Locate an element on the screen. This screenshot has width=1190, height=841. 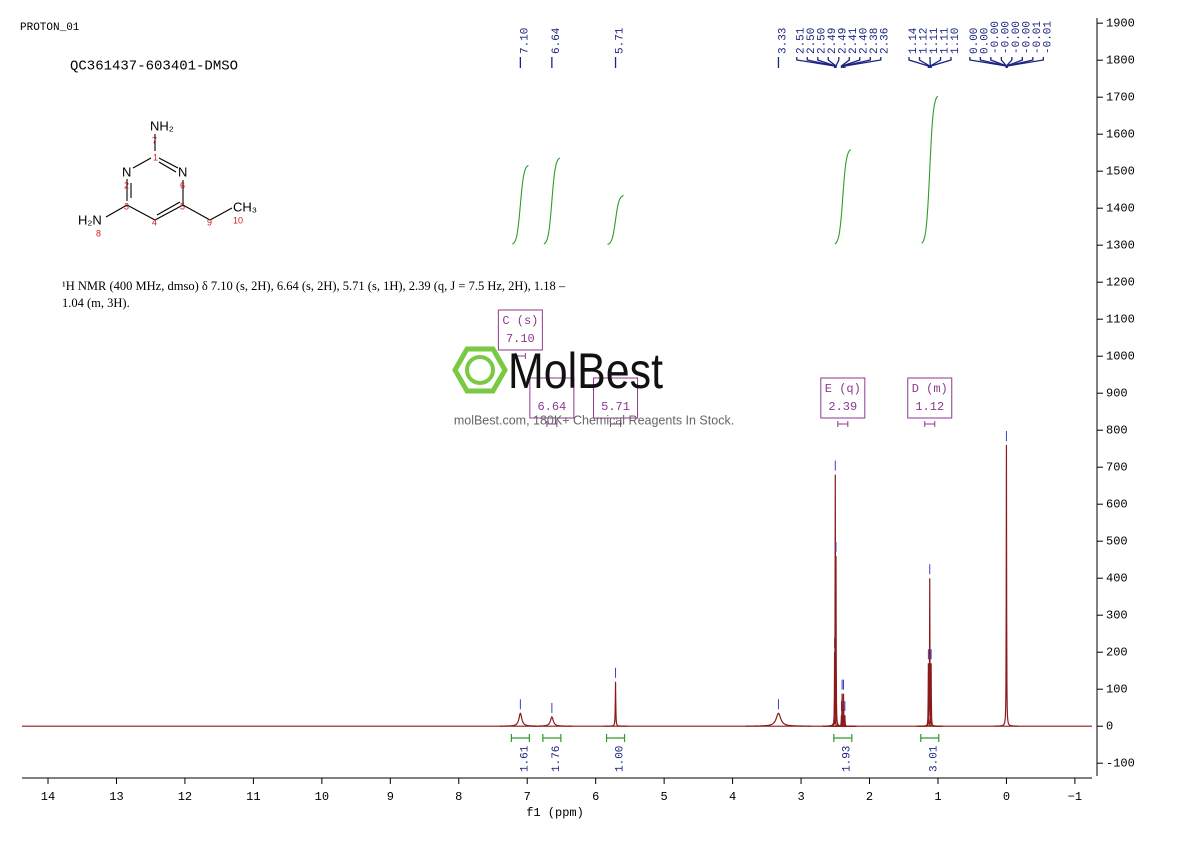
integral-label: 1.00 is located at coordinates (620, 759).